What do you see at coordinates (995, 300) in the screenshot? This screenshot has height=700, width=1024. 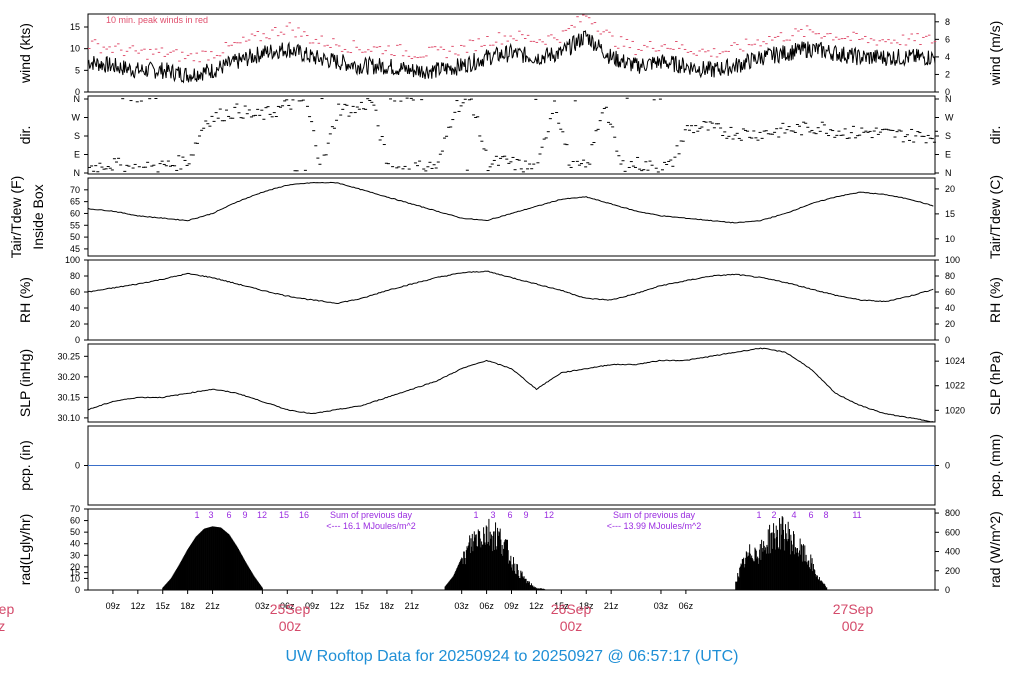 I see `ylabel-right-rh: RH (%)` at bounding box center [995, 300].